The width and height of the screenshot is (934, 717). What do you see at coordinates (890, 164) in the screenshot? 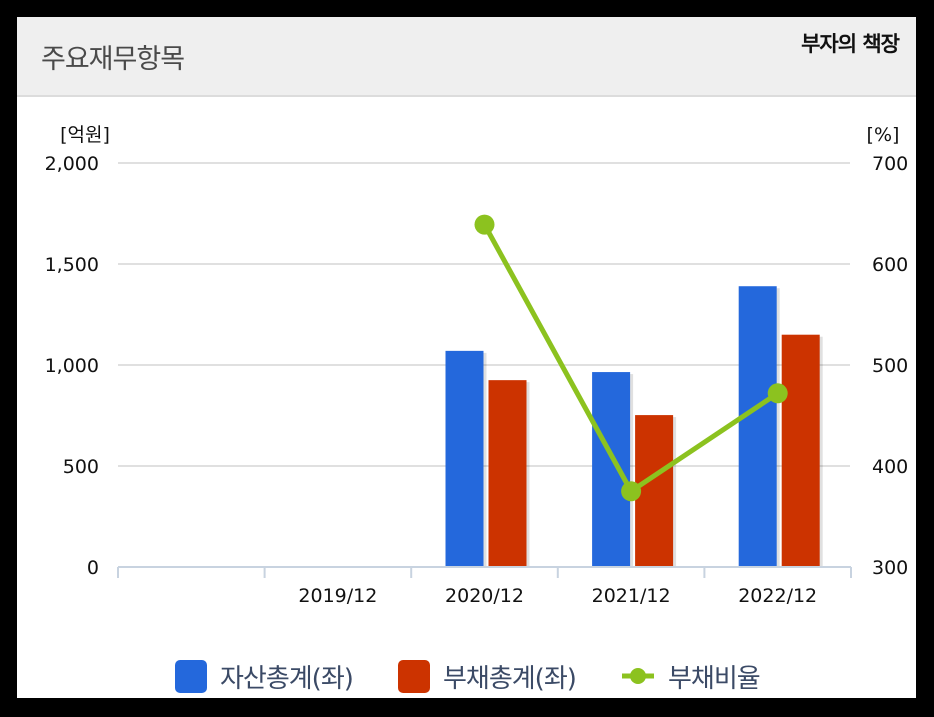
I see `right-tick-label: 700` at bounding box center [890, 164].